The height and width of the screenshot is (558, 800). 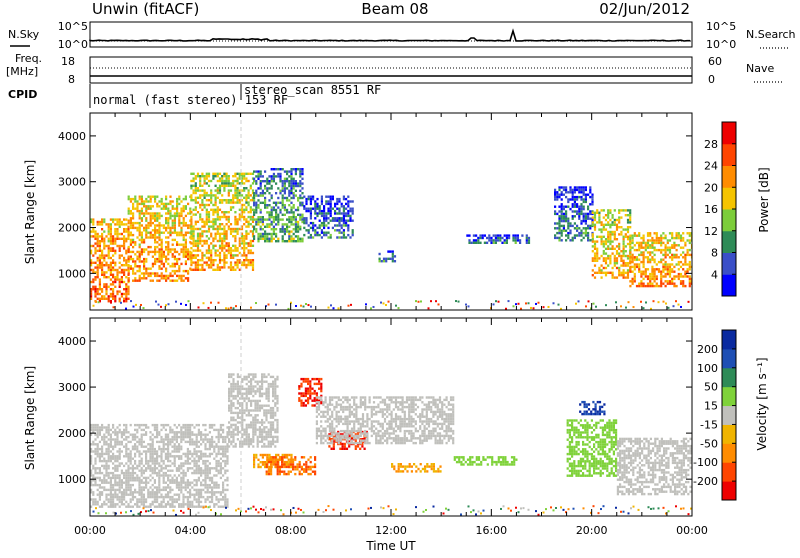 What do you see at coordinates (661, 259) in the screenshot?
I see `power-region` at bounding box center [661, 259].